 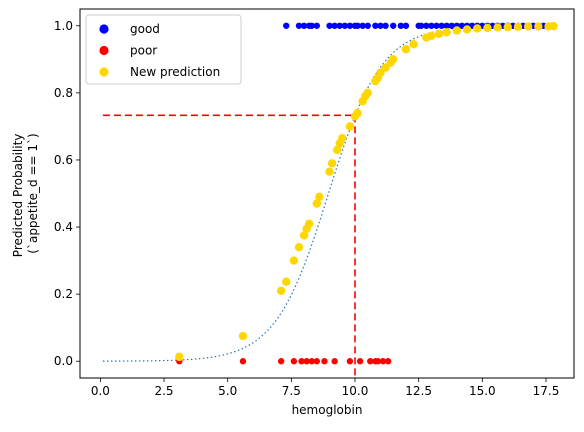 I want to click on legend: good poor New prediction, so click(x=163, y=49).